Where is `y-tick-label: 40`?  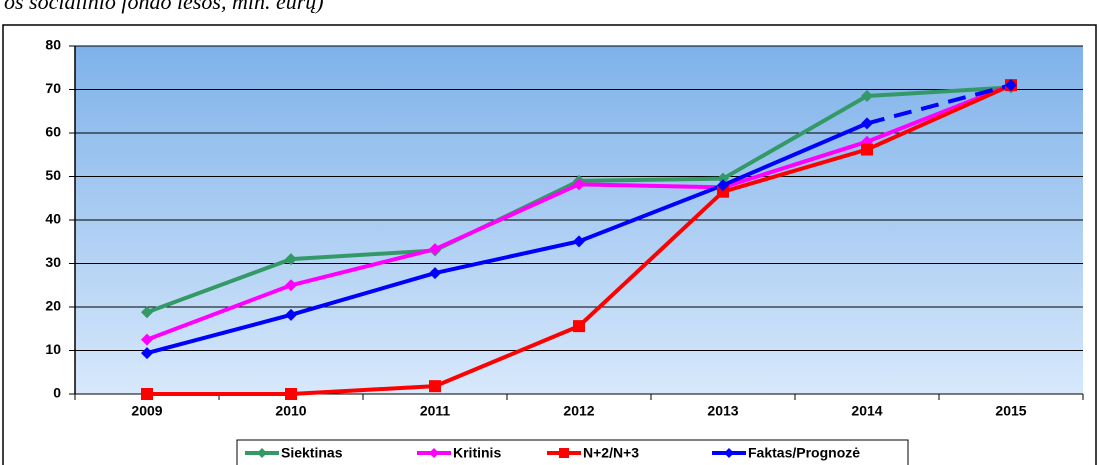
y-tick-label: 40 is located at coordinates (53, 219).